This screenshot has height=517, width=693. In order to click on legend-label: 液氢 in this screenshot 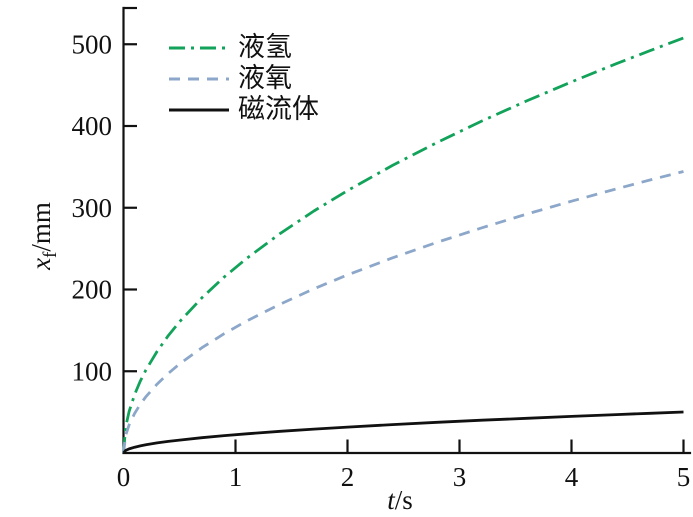, I will do `click(265, 47)`.